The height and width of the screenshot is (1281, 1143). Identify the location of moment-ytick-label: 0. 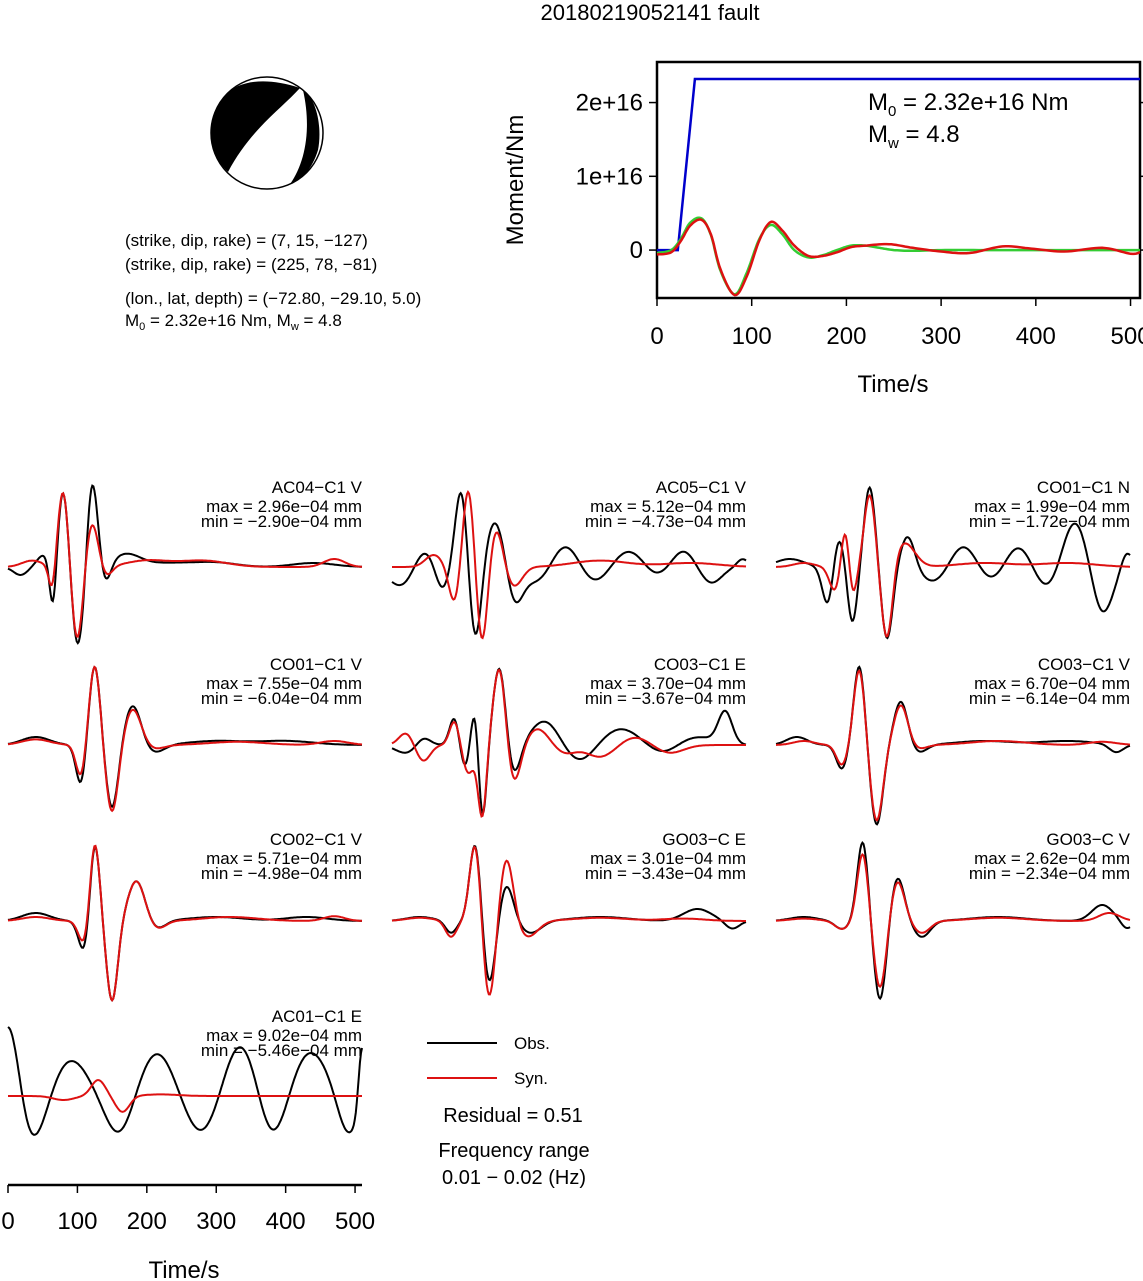
(636, 250).